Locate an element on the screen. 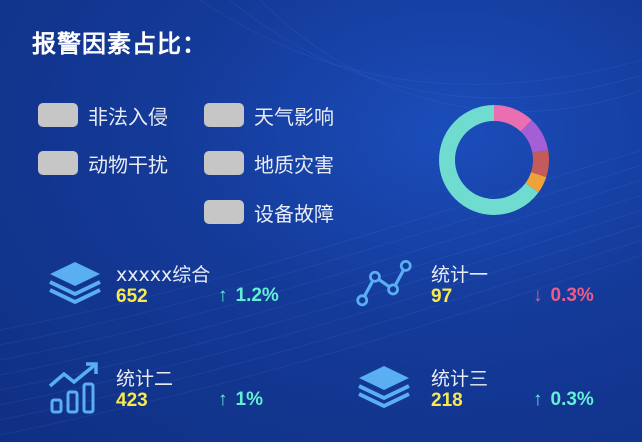 This screenshot has height=442, width=642. stat-change-value: 1% is located at coordinates (249, 399).